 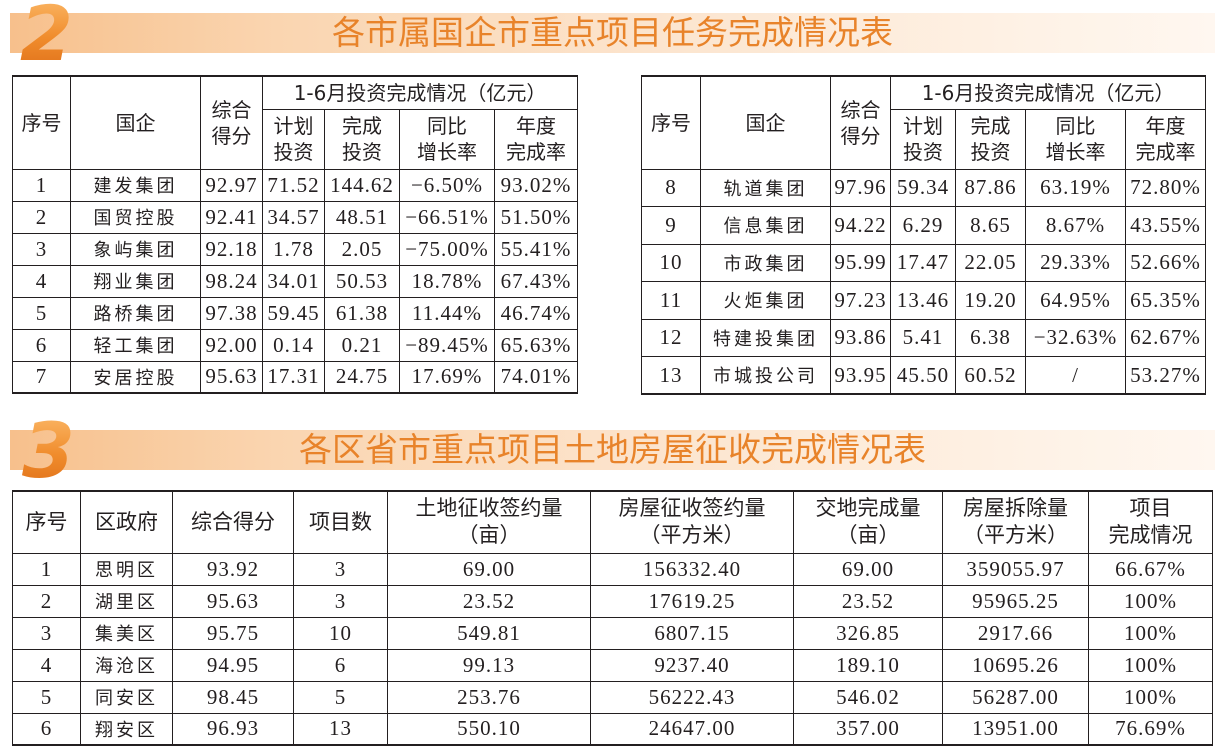 I want to click on cell-land-sign: 549.81, so click(x=489, y=633).